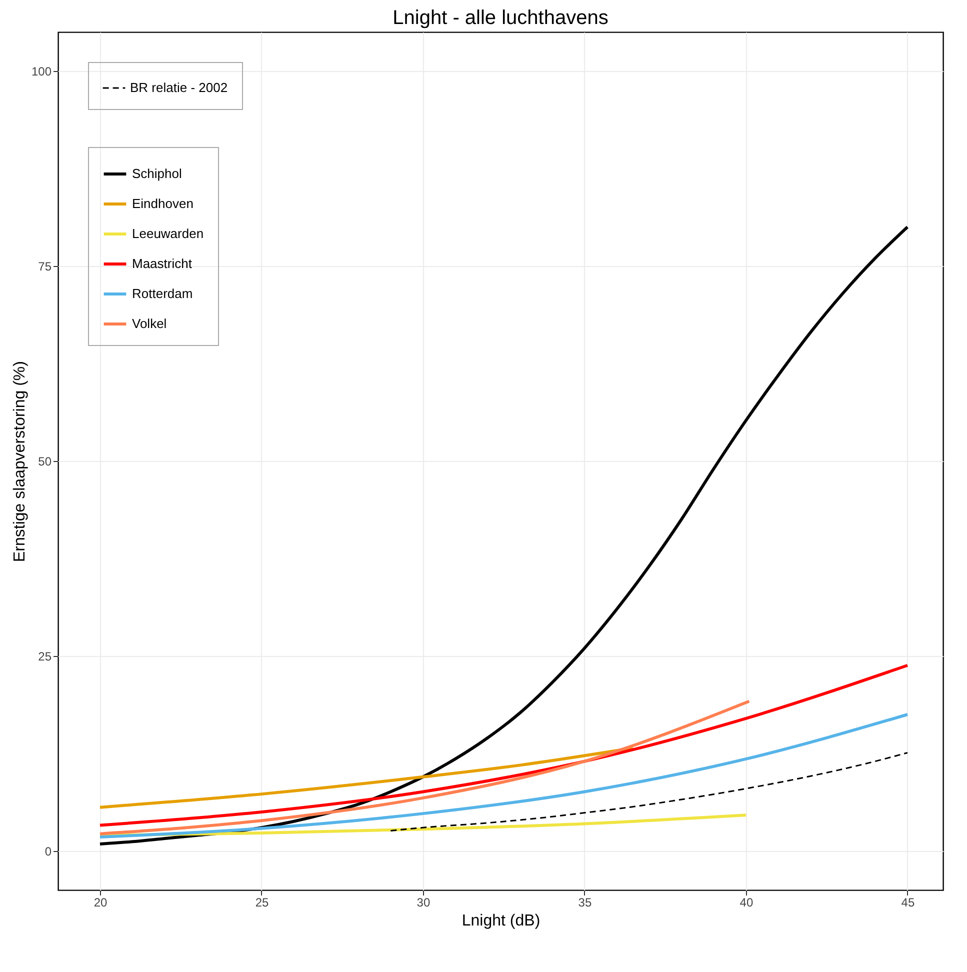 This screenshot has height=972, width=967. I want to click on x-tick-label: 35, so click(585, 903).